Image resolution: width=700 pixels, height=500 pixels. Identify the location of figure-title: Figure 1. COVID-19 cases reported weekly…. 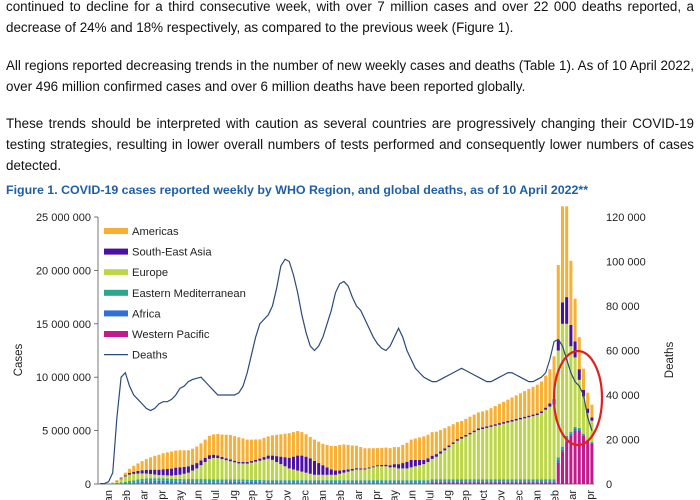
(297, 190).